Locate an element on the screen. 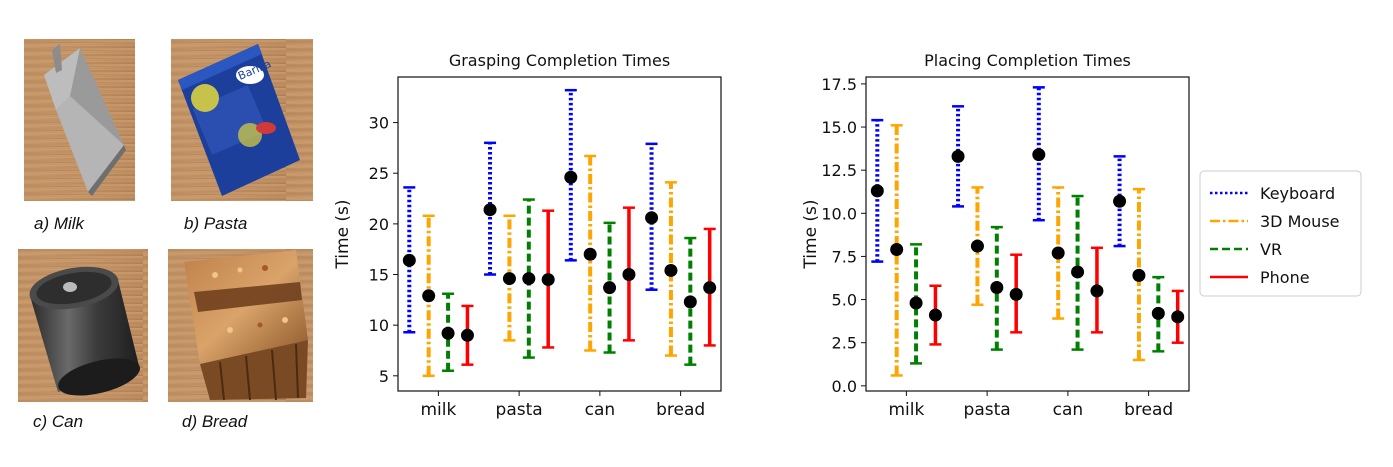 The image size is (1393, 467). placing-y-tick-label: 7.5 is located at coordinates (844, 256).